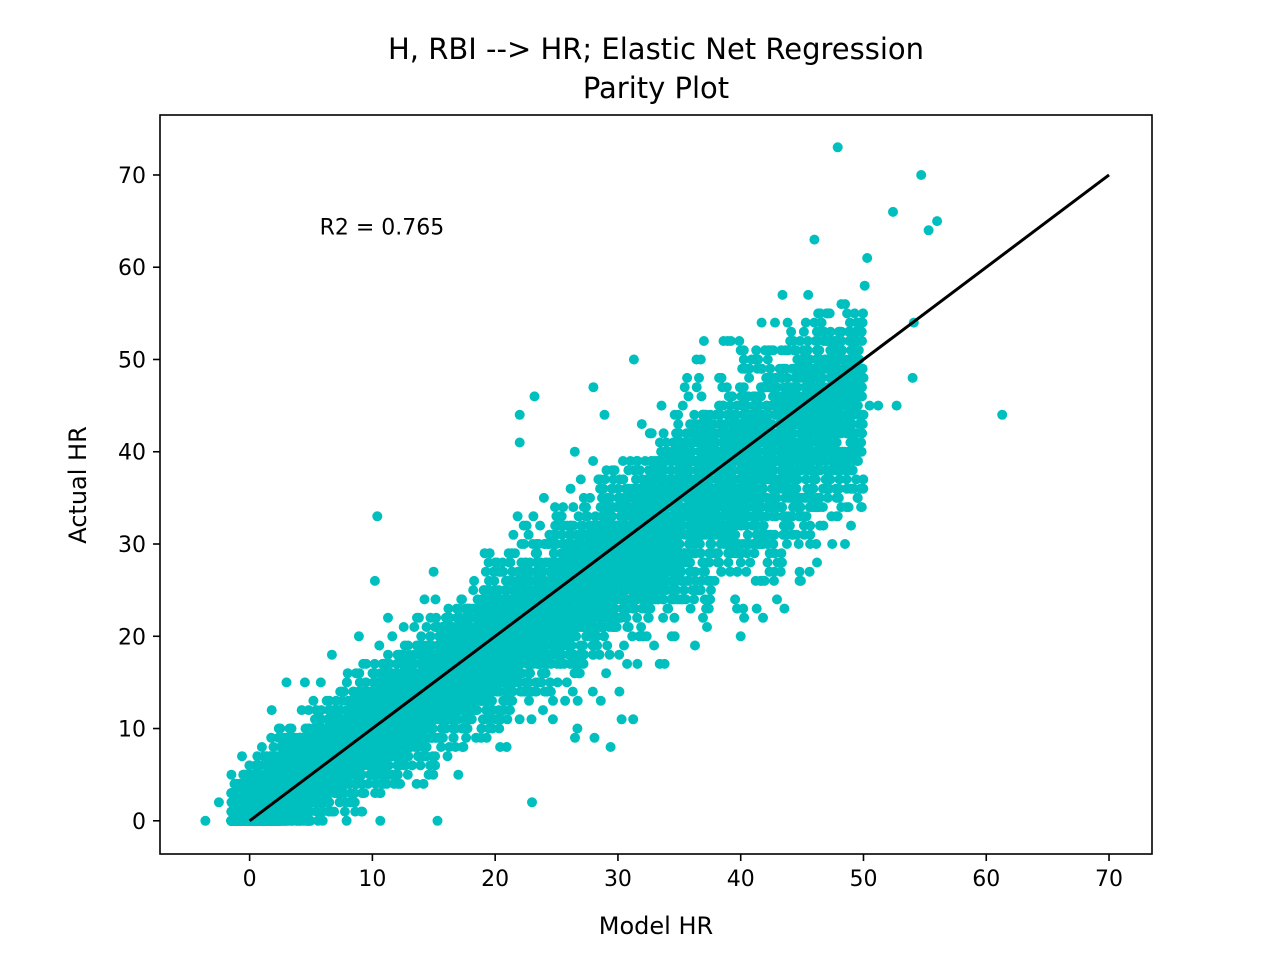 The image size is (1280, 960). Describe the element at coordinates (656, 88) in the screenshot. I see `chart-subtitle: Parity Plot` at that location.